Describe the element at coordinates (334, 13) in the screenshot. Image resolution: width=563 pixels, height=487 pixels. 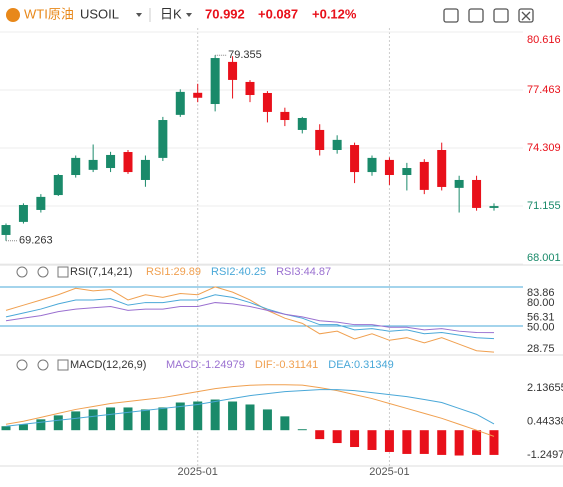
I see `change-pct: +0.12%` at that location.